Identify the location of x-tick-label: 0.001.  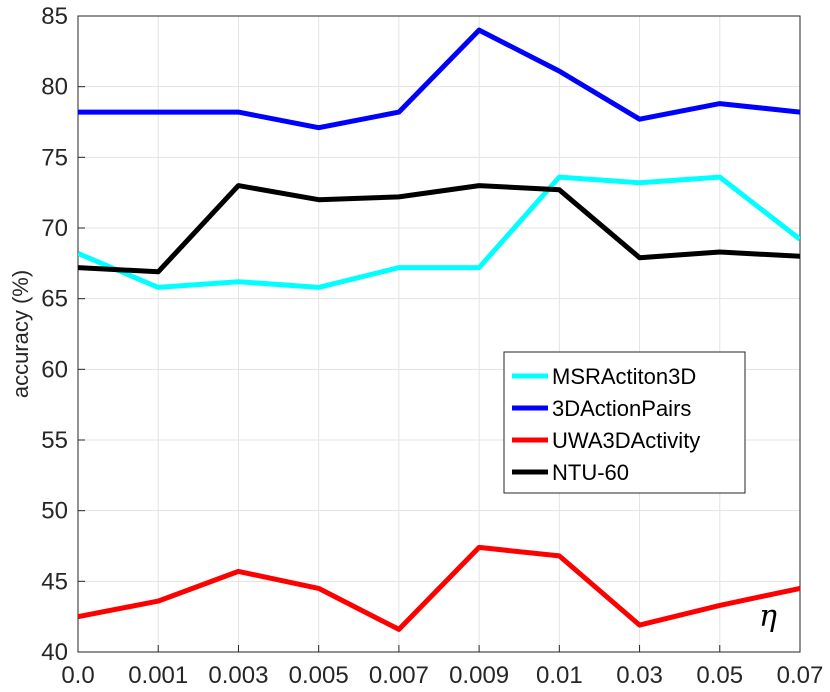
(158, 675).